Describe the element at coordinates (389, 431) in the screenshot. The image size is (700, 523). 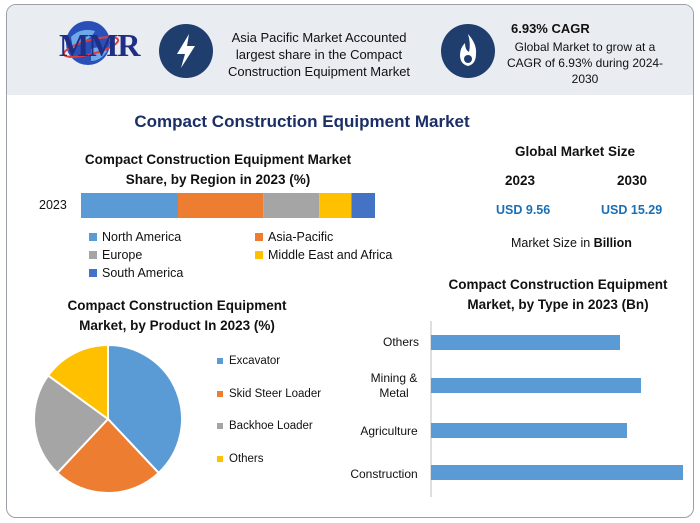
I see `category-agriculture: Agriculture` at that location.